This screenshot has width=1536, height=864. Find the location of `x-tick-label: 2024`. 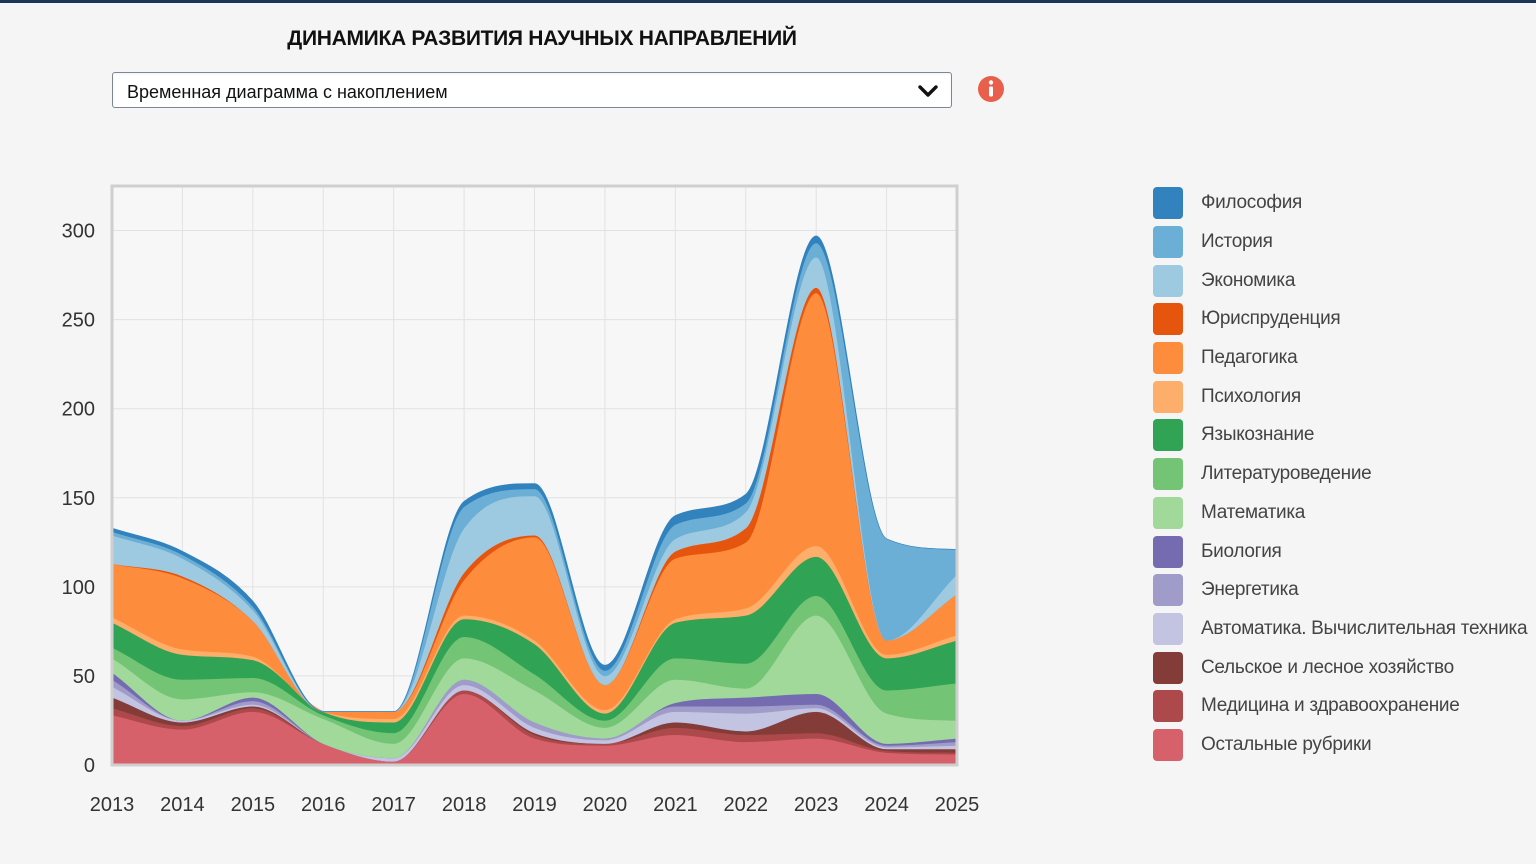

x-tick-label: 2024 is located at coordinates (886, 805).